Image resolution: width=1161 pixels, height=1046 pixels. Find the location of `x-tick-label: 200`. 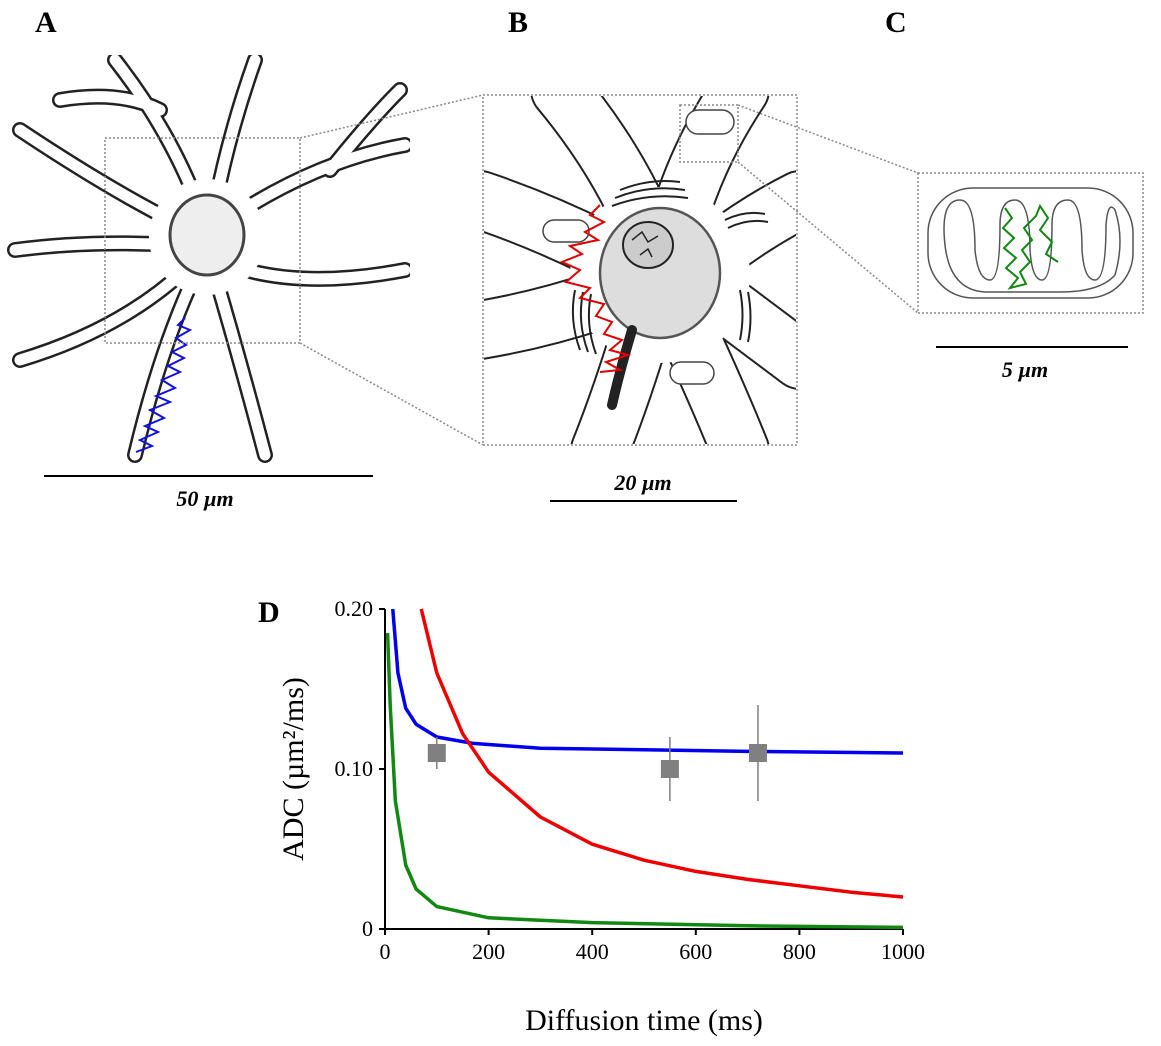

x-tick-label: 200 is located at coordinates (488, 951).